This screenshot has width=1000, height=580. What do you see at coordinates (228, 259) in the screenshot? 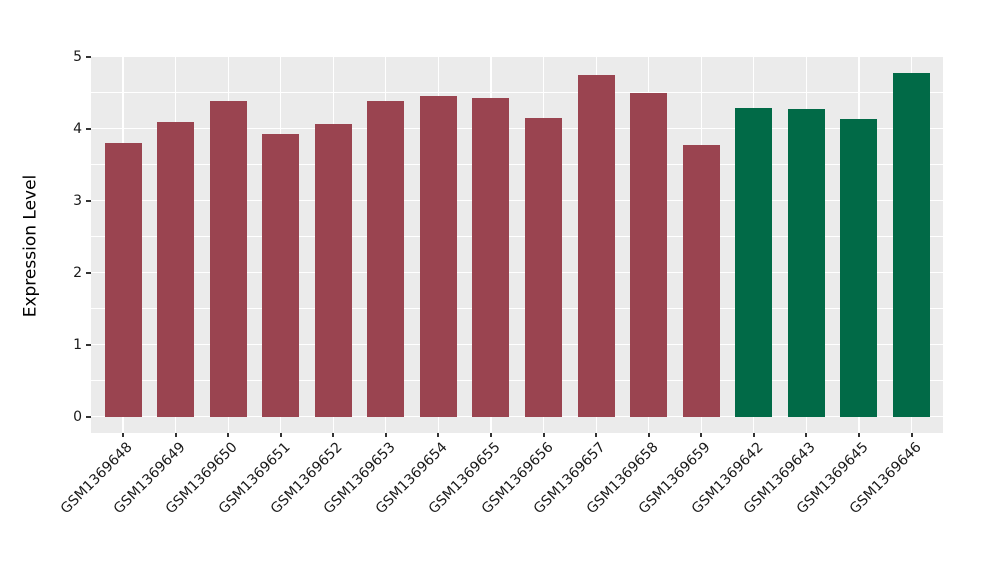
I see `bar-GSM1369650` at bounding box center [228, 259].